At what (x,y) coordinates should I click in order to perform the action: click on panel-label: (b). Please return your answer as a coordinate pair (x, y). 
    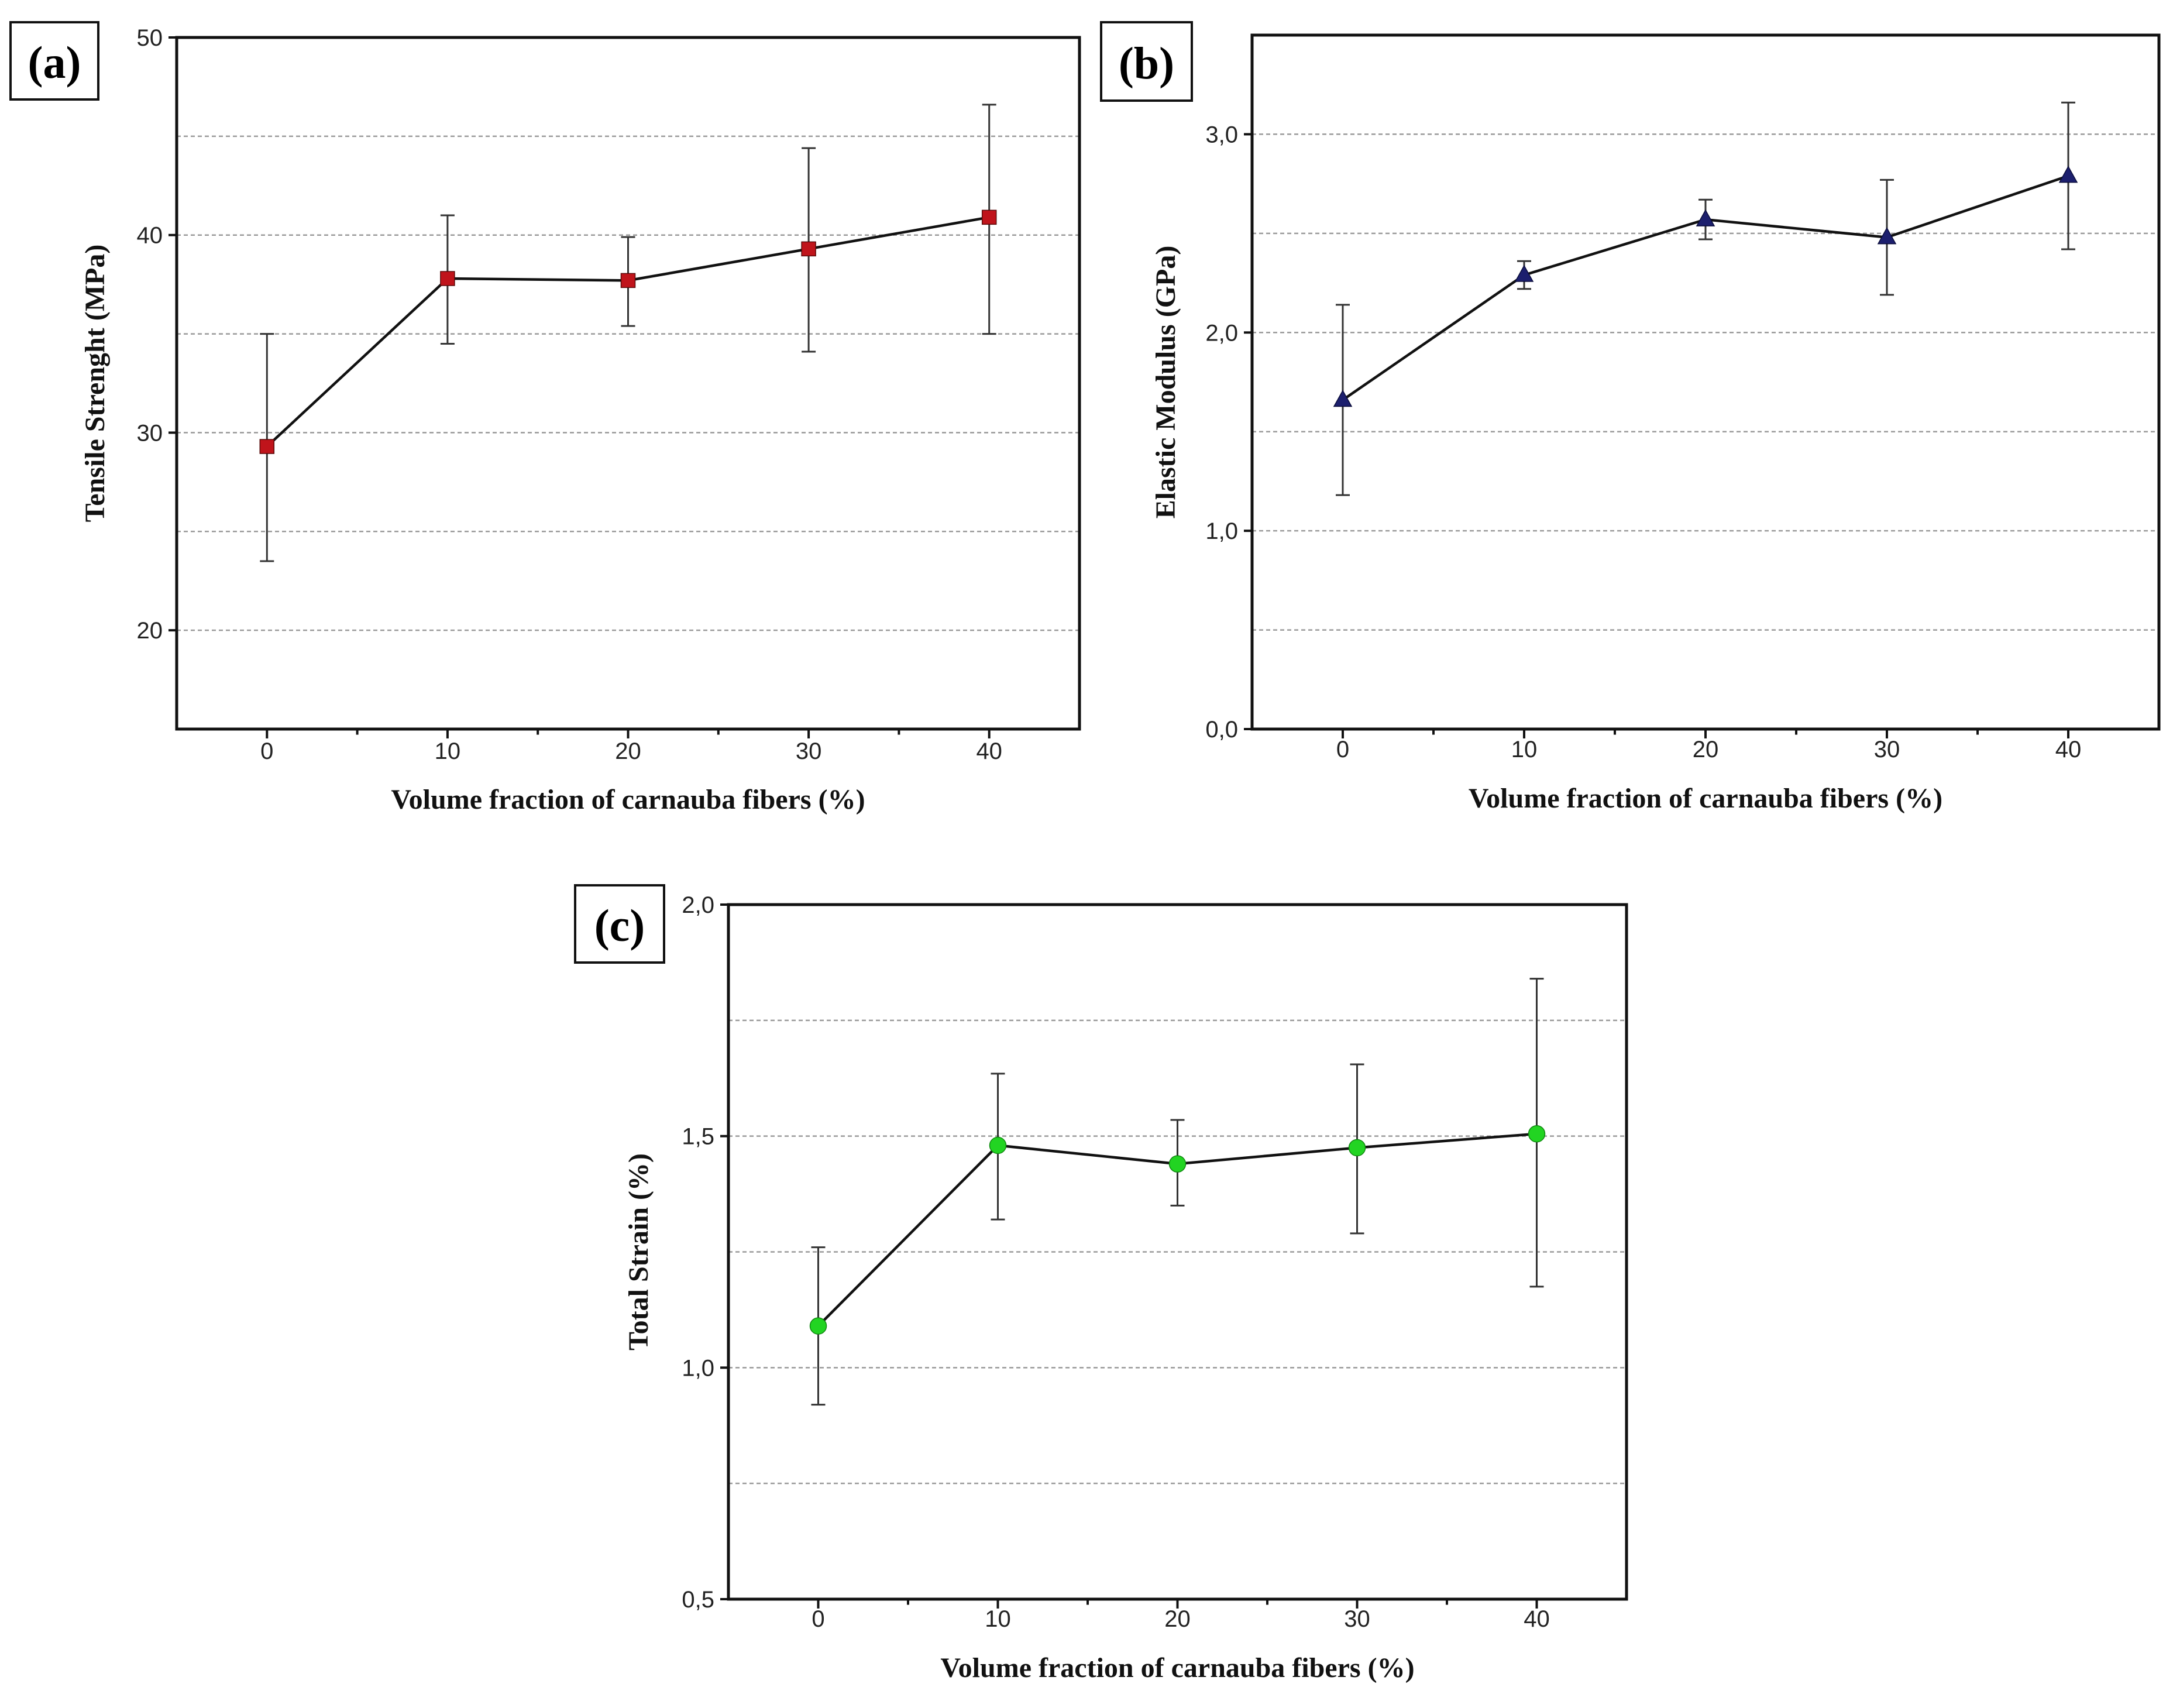
    Looking at the image, I should click on (1146, 63).